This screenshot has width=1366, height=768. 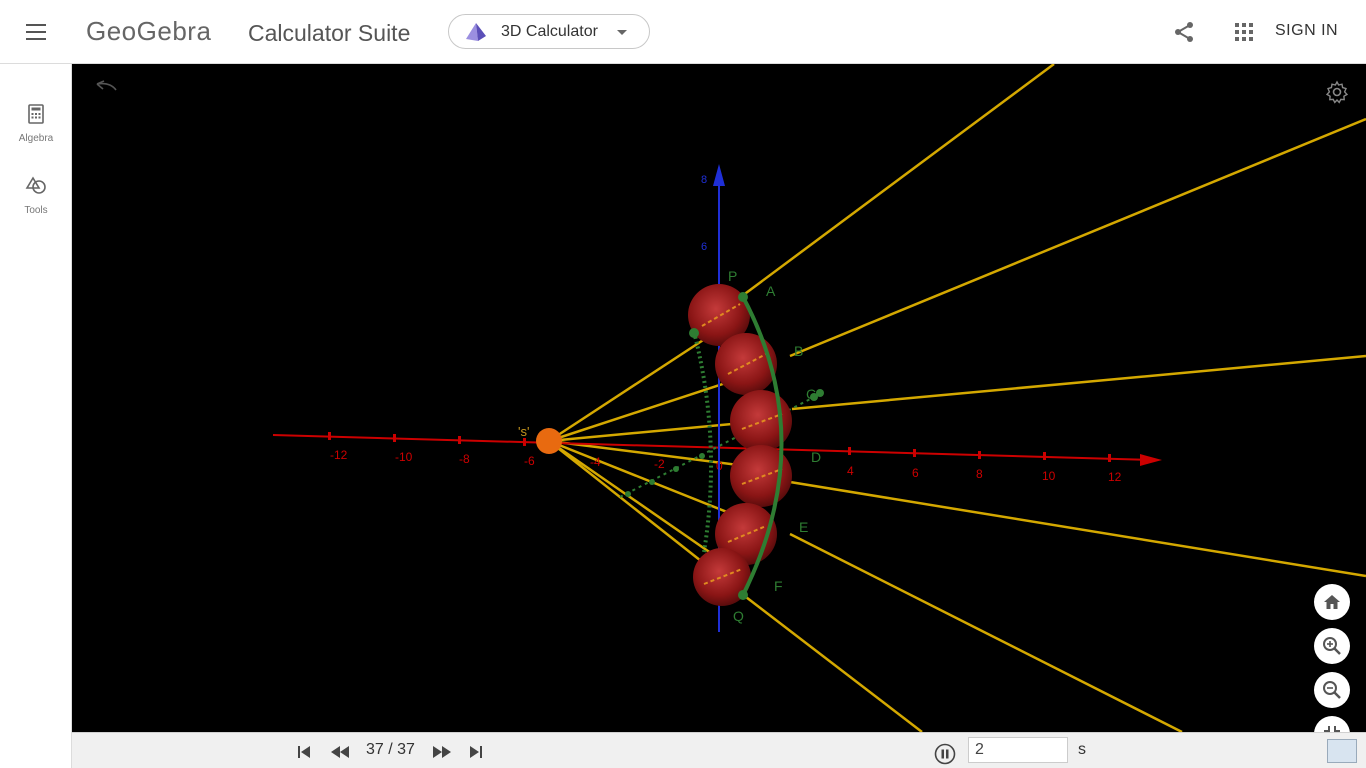 What do you see at coordinates (1342, 751) in the screenshot?
I see `keyboard-icon` at bounding box center [1342, 751].